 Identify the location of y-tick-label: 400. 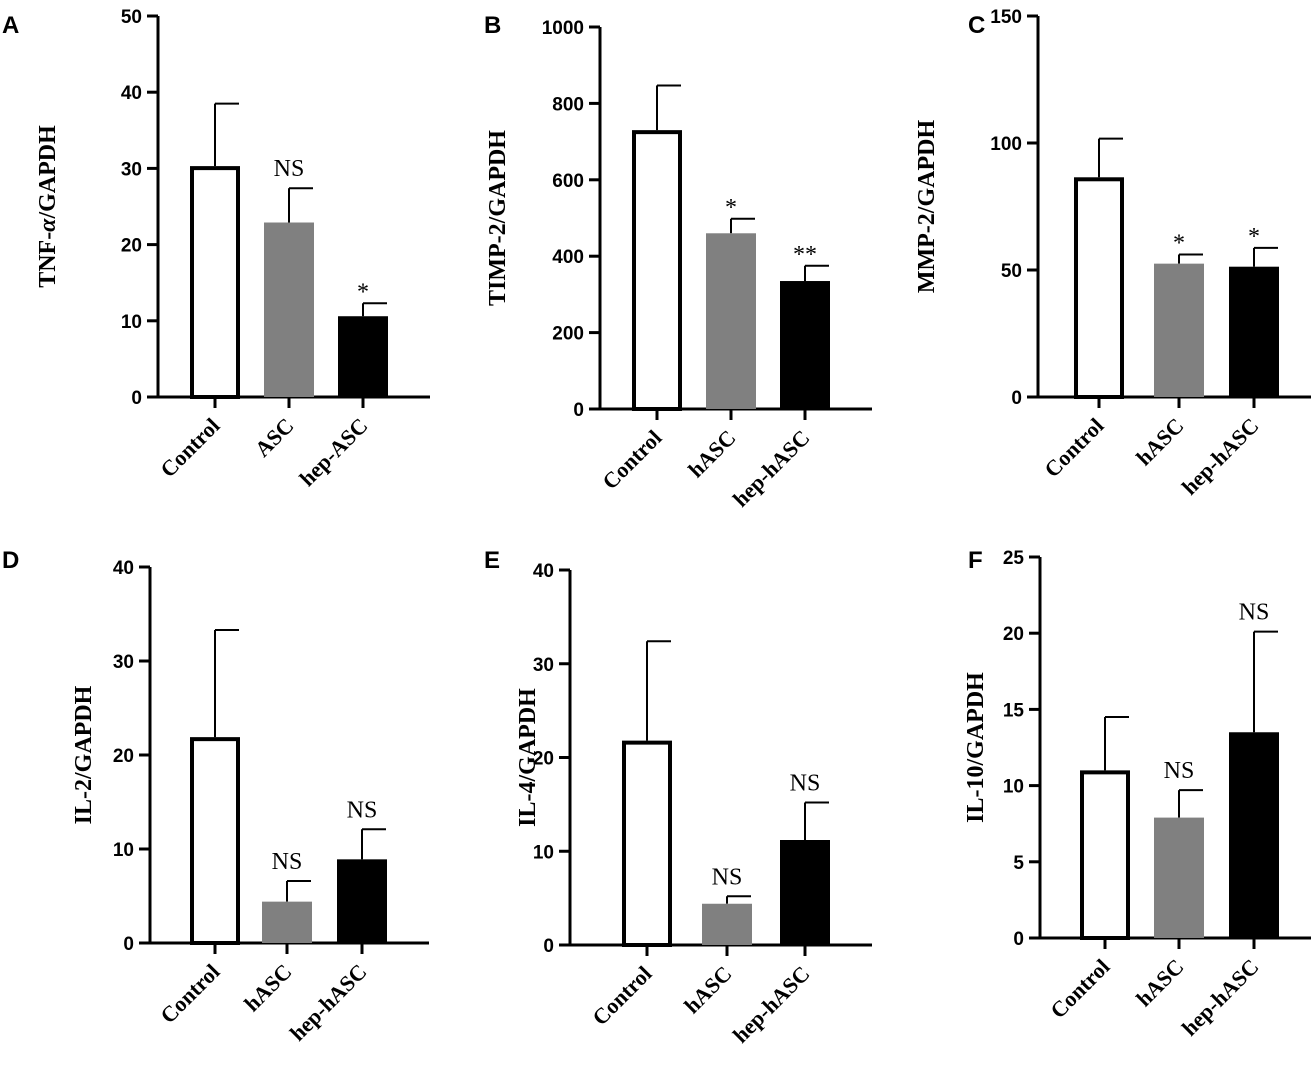
(568, 257).